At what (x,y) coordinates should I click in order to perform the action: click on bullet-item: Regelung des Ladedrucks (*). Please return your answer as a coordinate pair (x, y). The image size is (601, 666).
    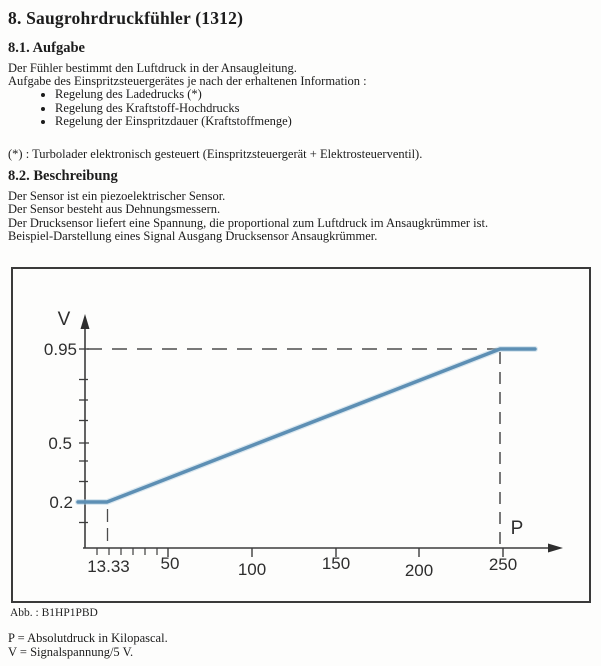
    Looking at the image, I should click on (324, 94).